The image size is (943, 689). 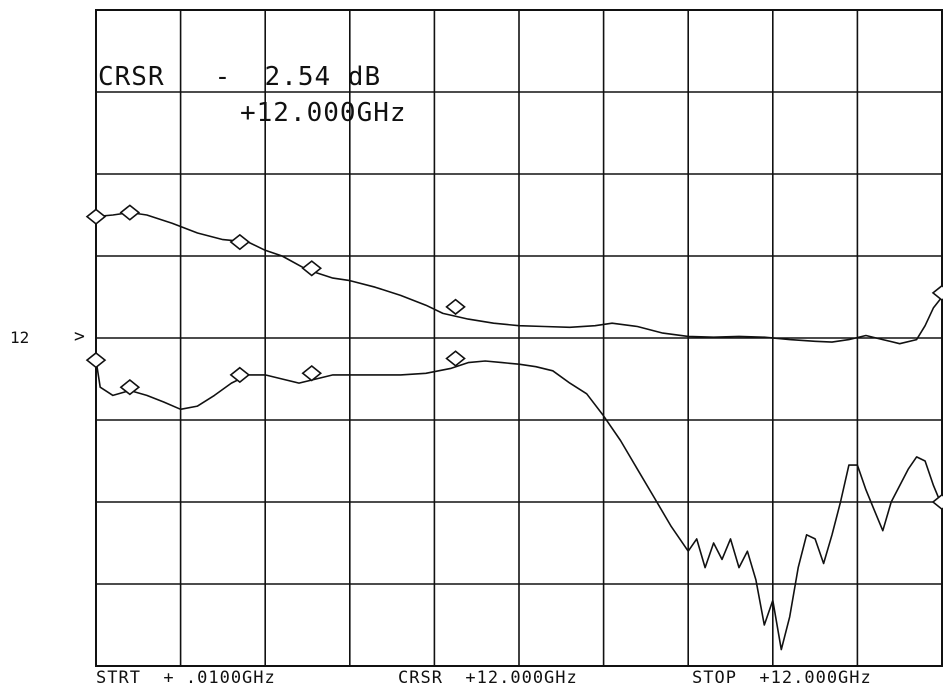 I want to click on reference-position-arrow: >, so click(x=79, y=336).